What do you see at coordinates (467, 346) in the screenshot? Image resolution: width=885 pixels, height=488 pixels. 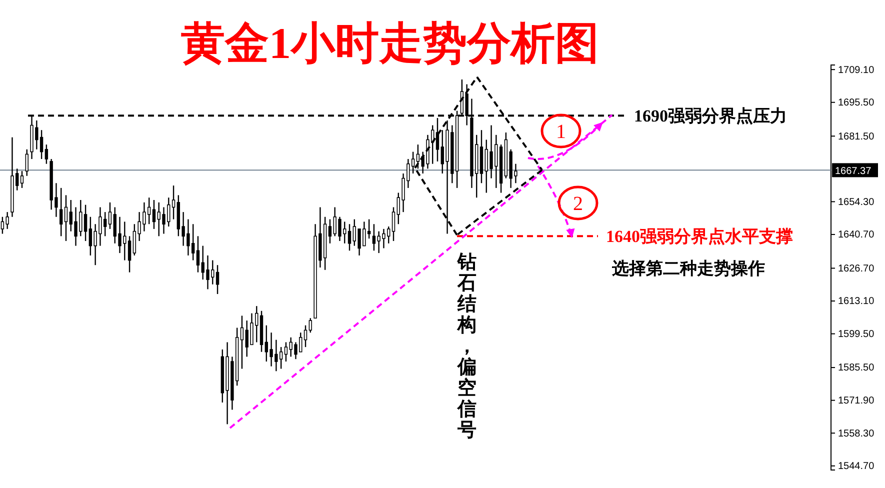 I see `text: 钻石结构，偏空信号` at bounding box center [467, 346].